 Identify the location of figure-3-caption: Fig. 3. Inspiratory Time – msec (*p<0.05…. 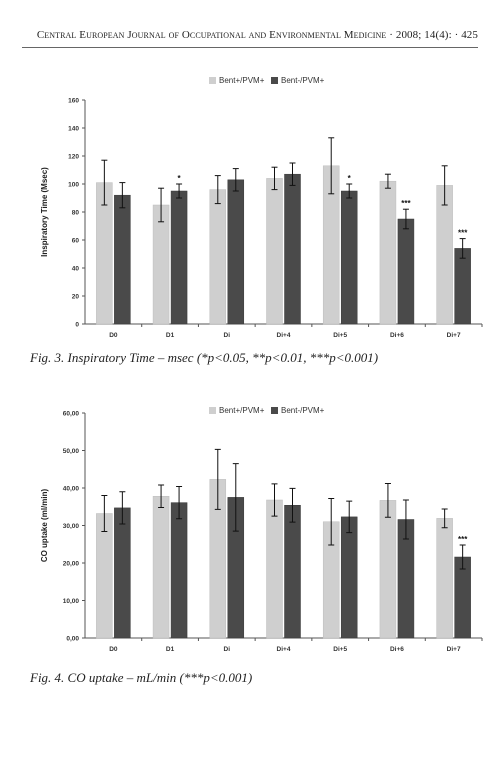
(204, 357).